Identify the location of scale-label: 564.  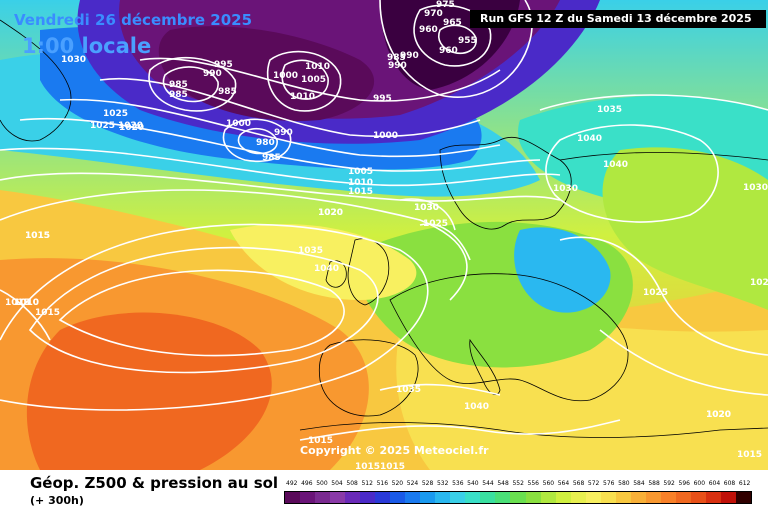
(563, 483).